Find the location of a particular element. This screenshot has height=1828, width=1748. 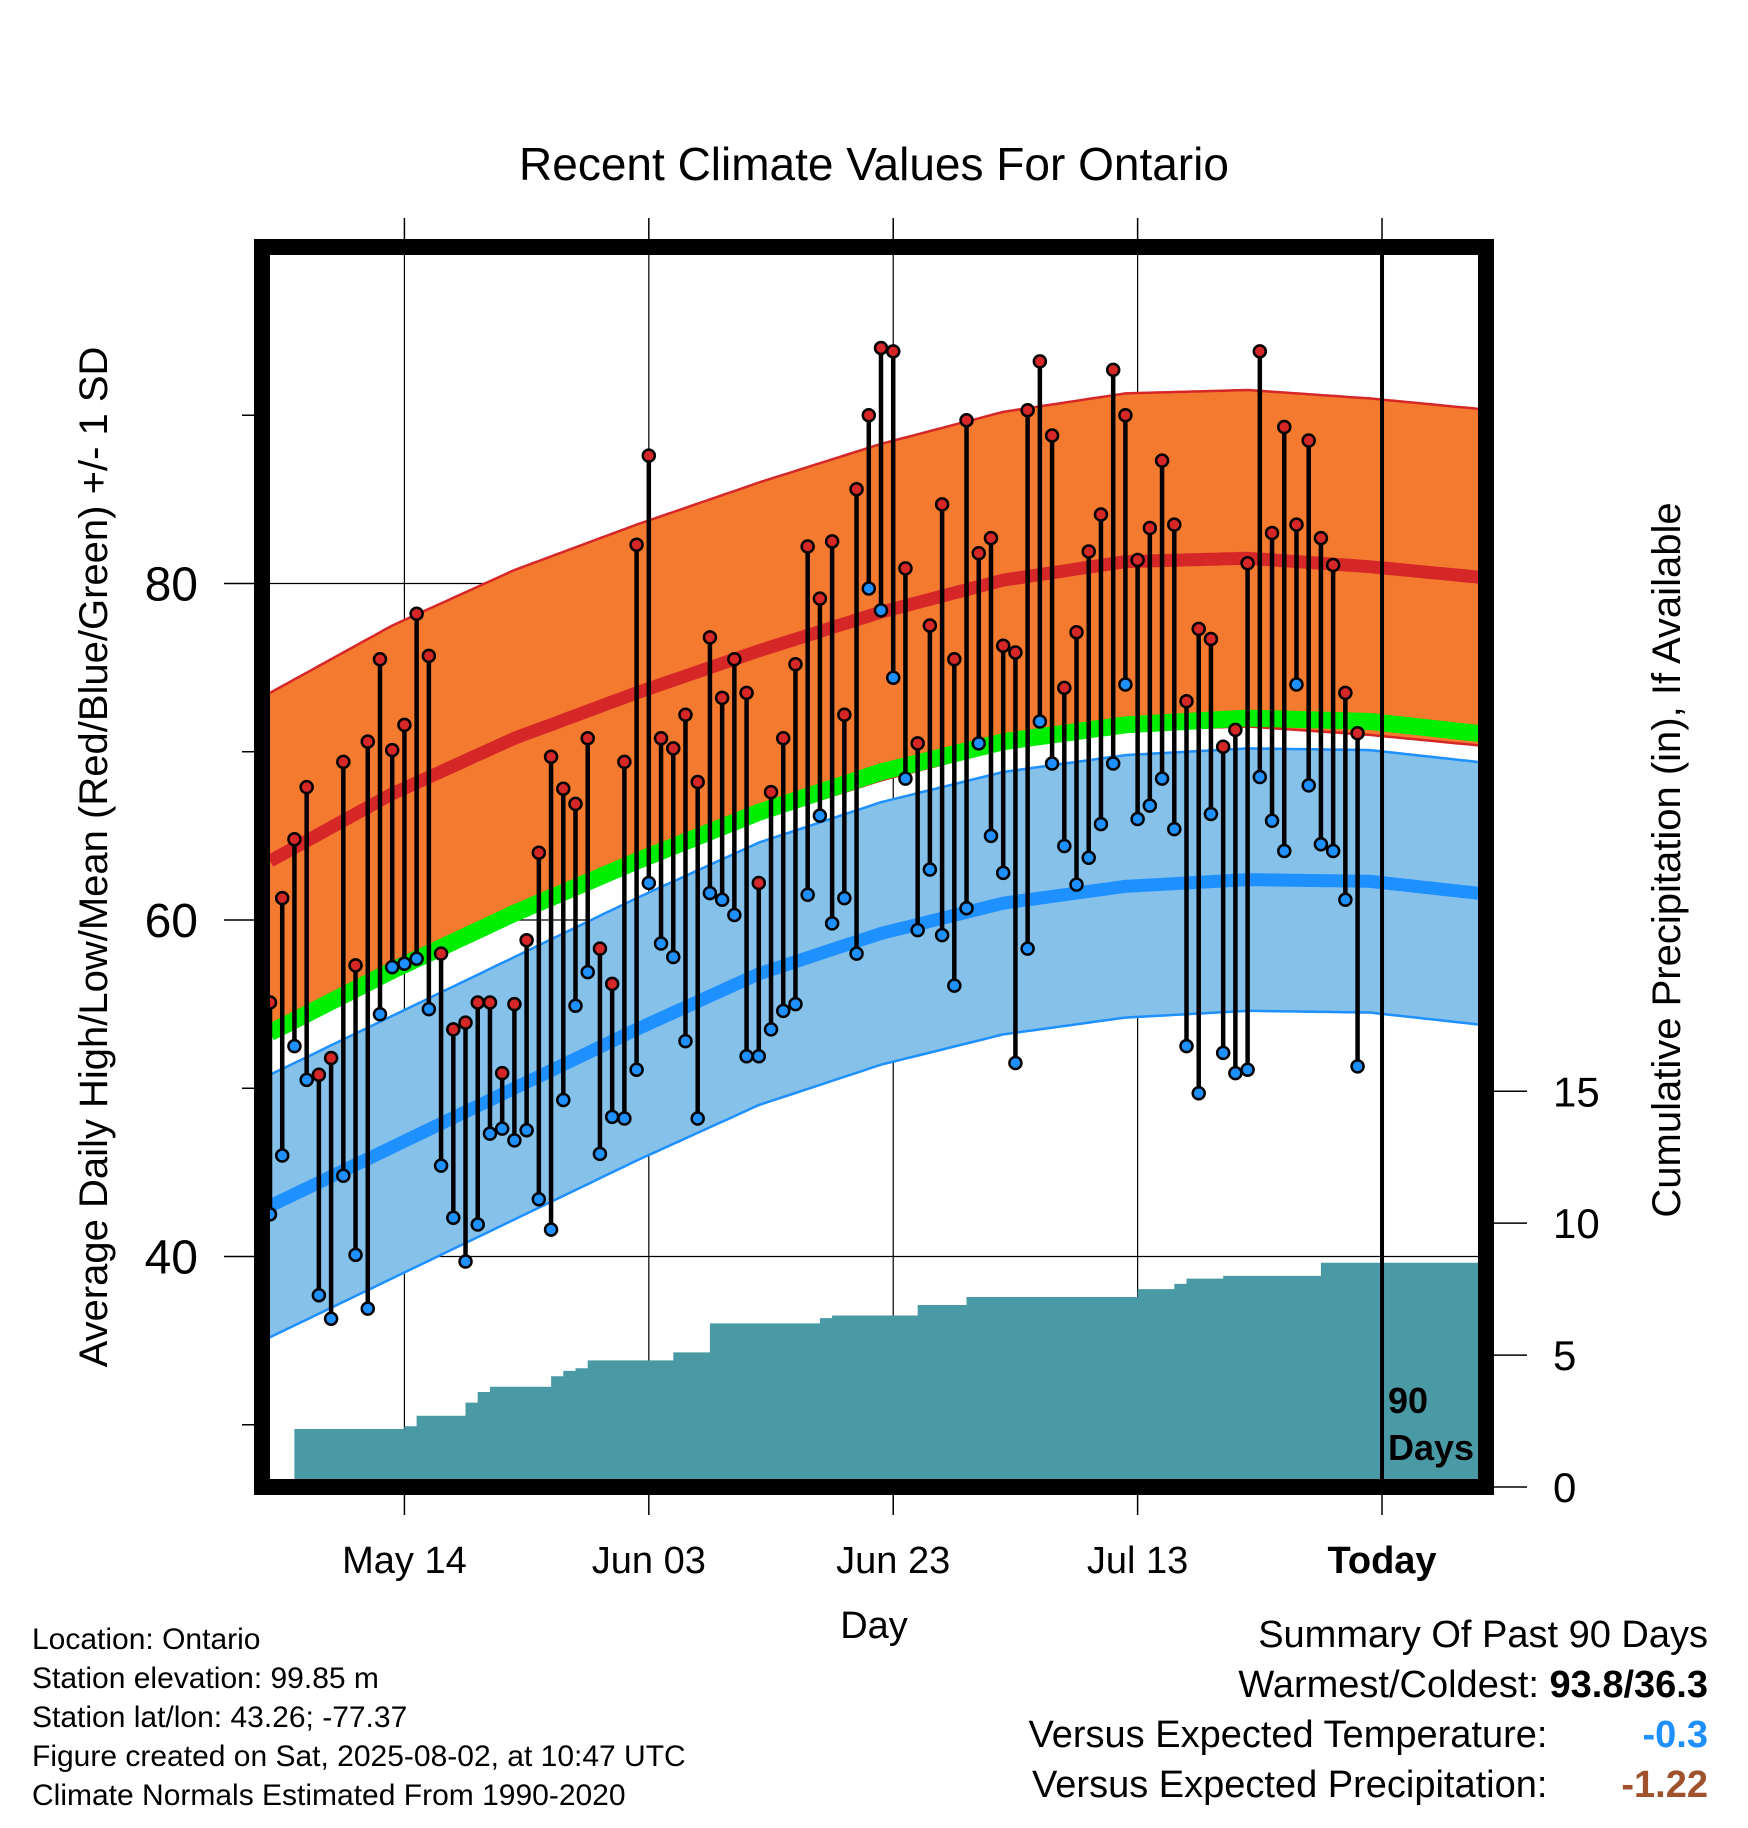

warmest-value: 93.8/36.3 is located at coordinates (1628, 1685).